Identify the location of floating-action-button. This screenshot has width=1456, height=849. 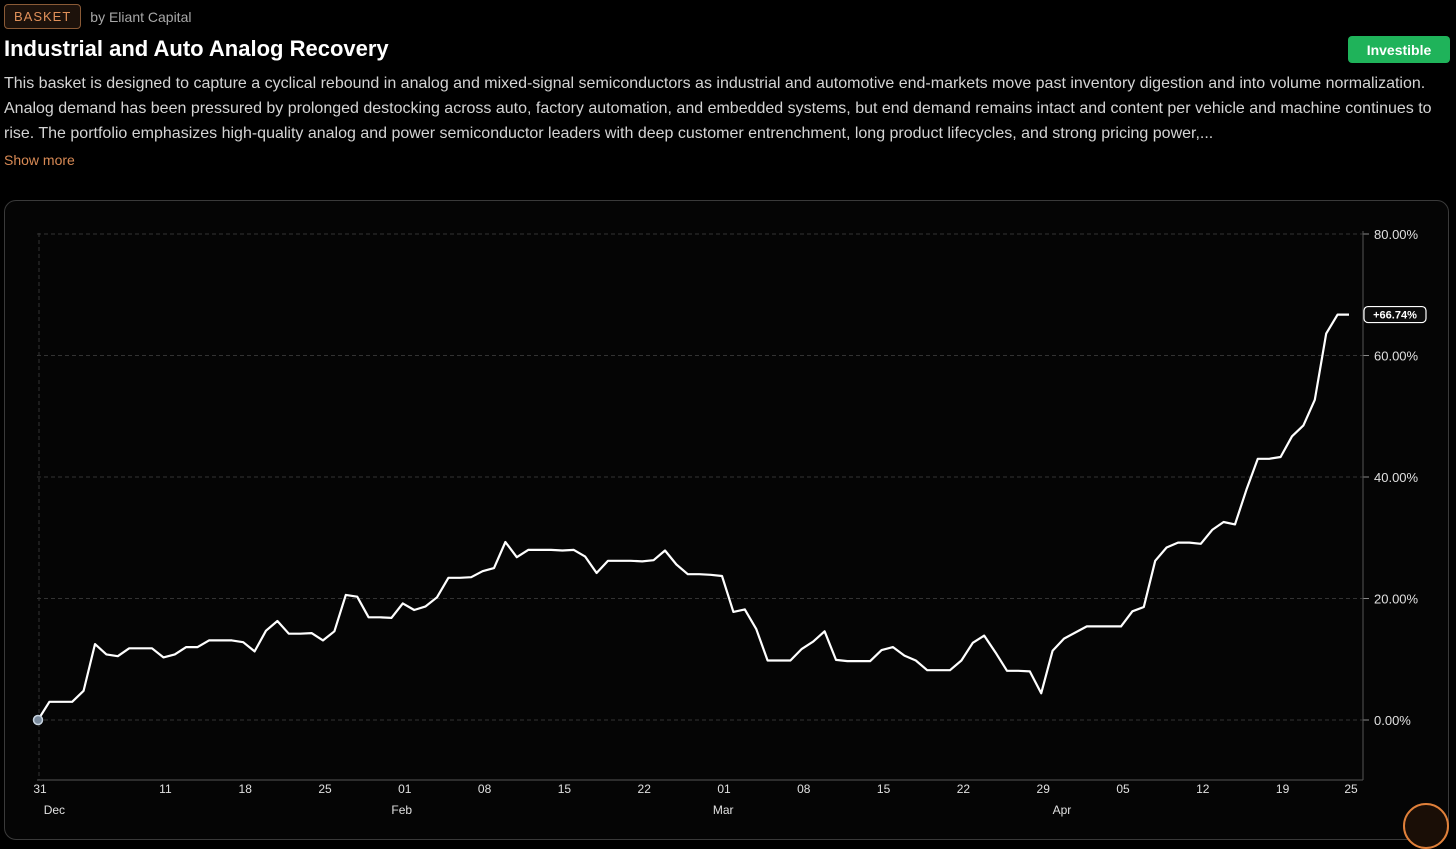
(1426, 826).